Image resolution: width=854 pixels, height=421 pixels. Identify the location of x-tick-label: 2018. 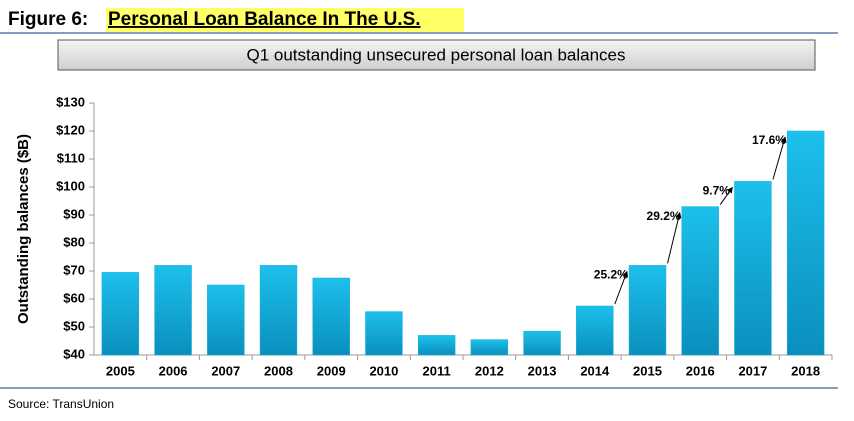
(805, 370).